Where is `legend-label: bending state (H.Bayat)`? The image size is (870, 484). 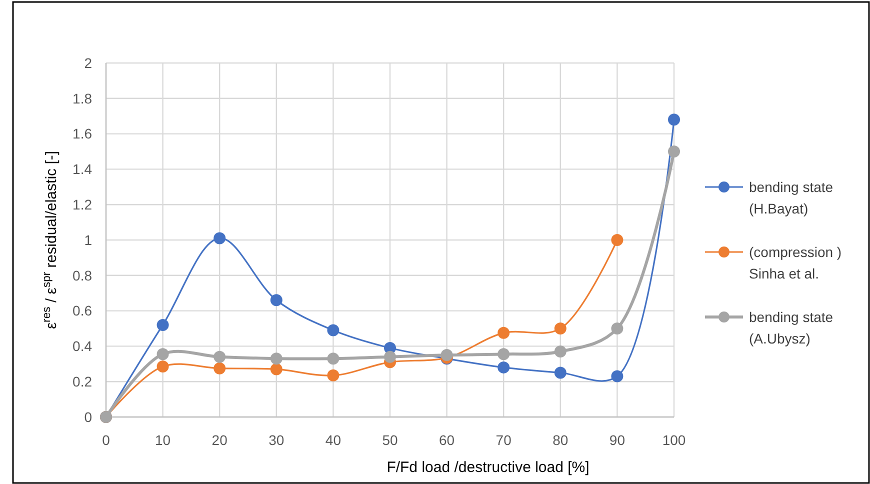 legend-label: bending state (H.Bayat) is located at coordinates (791, 197).